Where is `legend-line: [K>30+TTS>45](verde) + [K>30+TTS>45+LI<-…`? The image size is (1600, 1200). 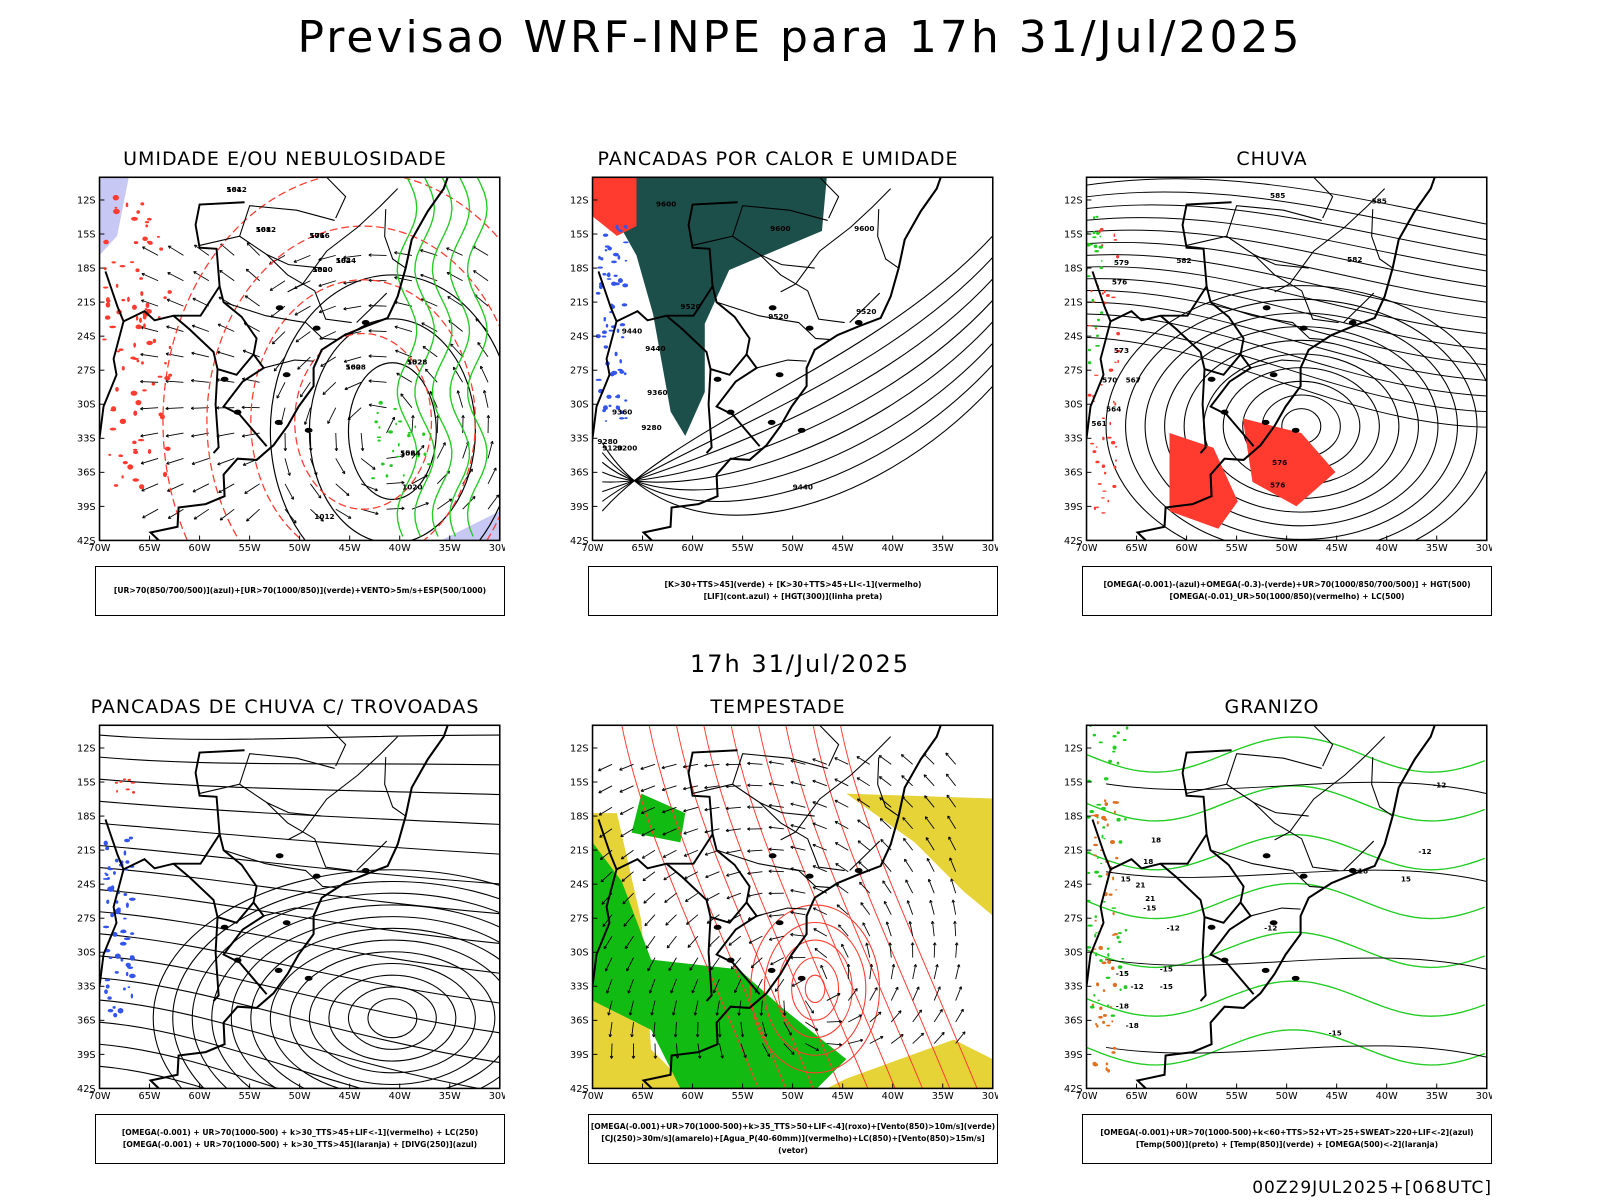 legend-line: [K>30+TTS>45](verde) + [K>30+TTS>45+LI<-… is located at coordinates (793, 584).